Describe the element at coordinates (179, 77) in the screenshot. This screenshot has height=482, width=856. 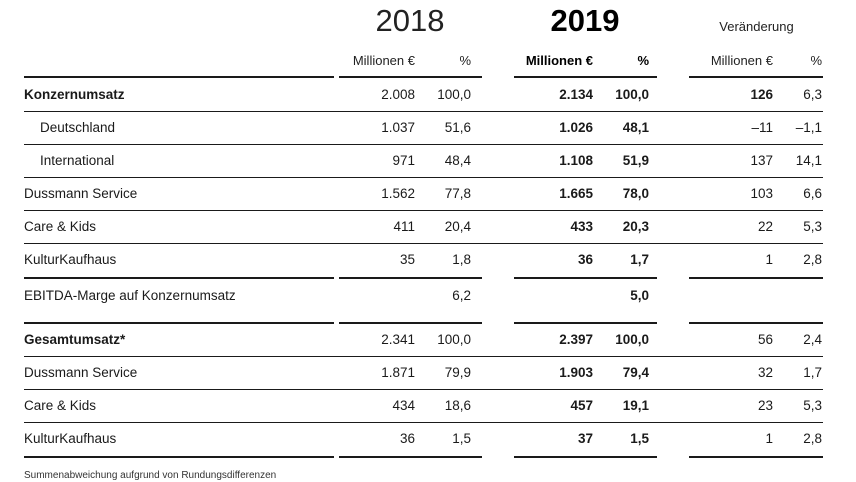
I see `rule-label-top` at that location.